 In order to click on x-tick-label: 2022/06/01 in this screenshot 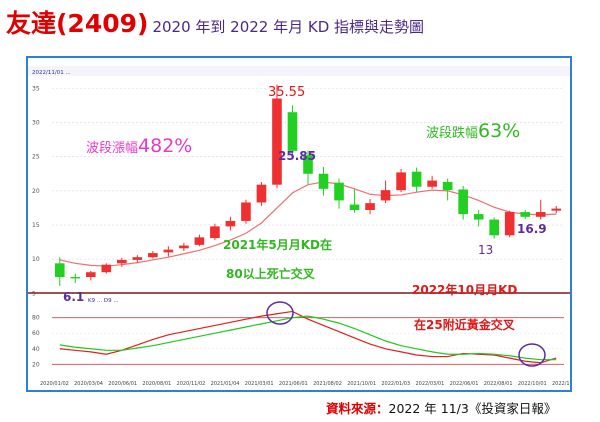, I will do `click(464, 384)`.